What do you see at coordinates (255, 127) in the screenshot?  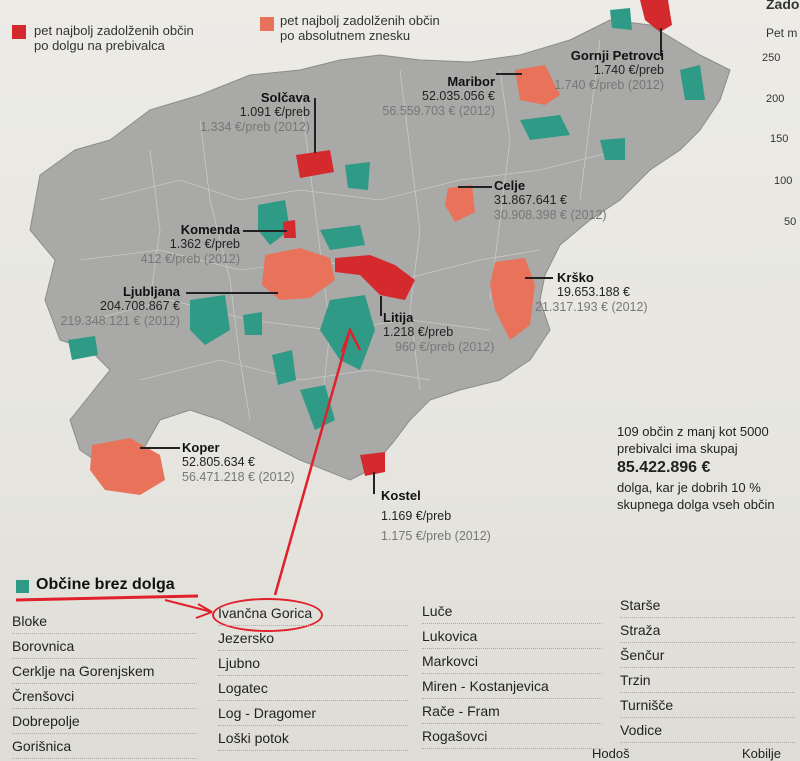 I see `old-solcava: 1.334 €/preb (2012)` at bounding box center [255, 127].